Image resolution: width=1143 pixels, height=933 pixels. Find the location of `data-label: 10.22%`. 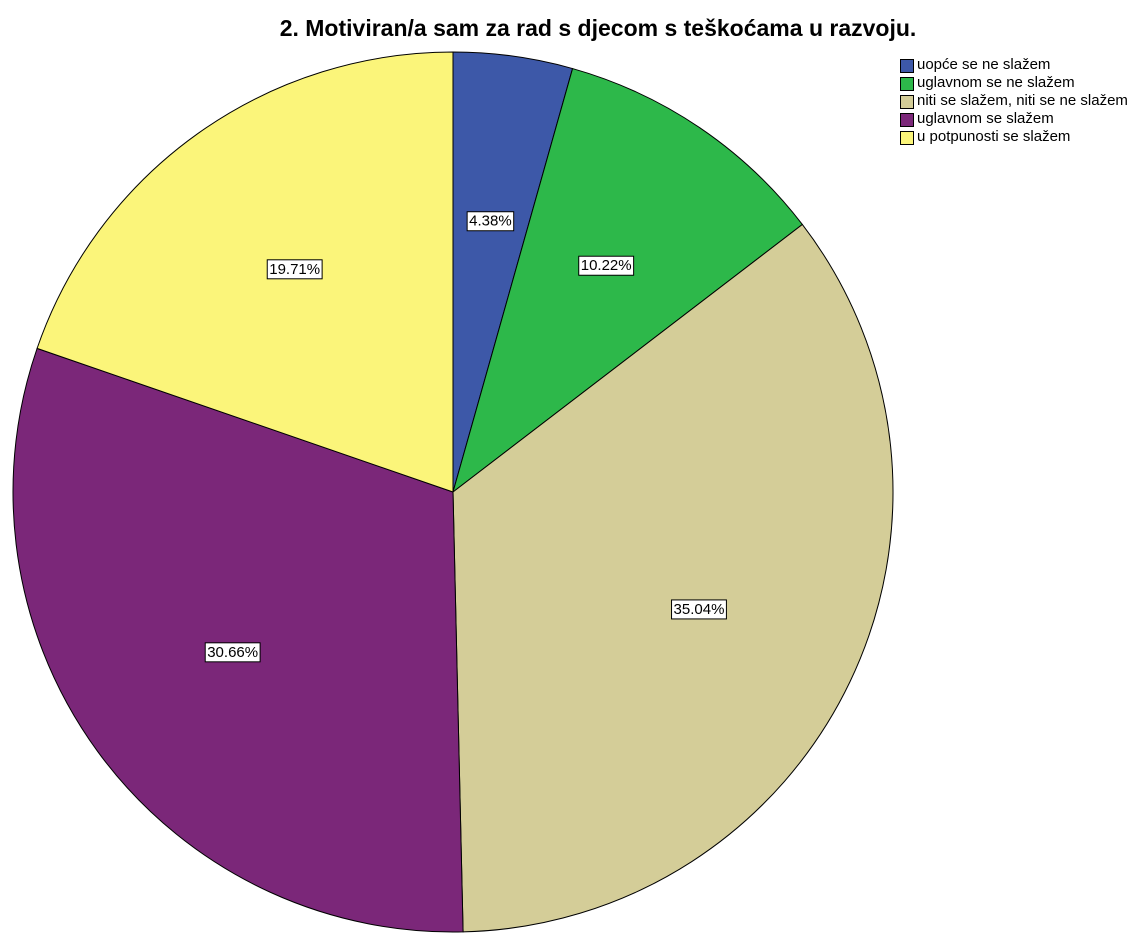

data-label: 10.22% is located at coordinates (606, 265).